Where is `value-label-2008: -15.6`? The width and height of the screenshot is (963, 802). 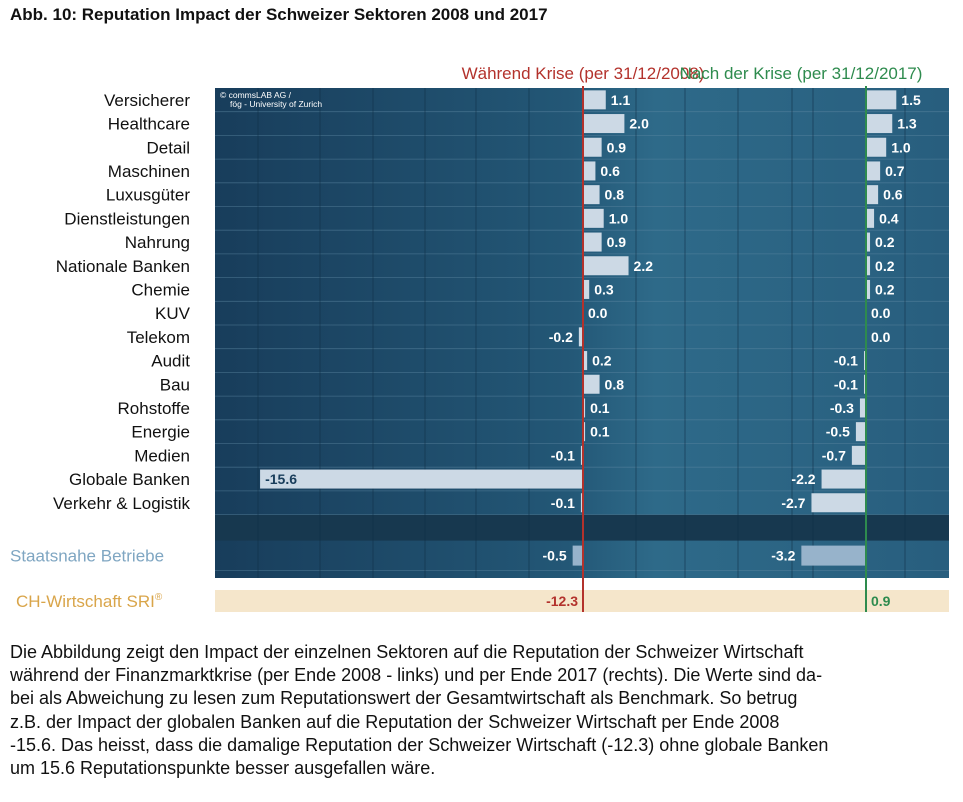
value-label-2008: -15.6 is located at coordinates (281, 479).